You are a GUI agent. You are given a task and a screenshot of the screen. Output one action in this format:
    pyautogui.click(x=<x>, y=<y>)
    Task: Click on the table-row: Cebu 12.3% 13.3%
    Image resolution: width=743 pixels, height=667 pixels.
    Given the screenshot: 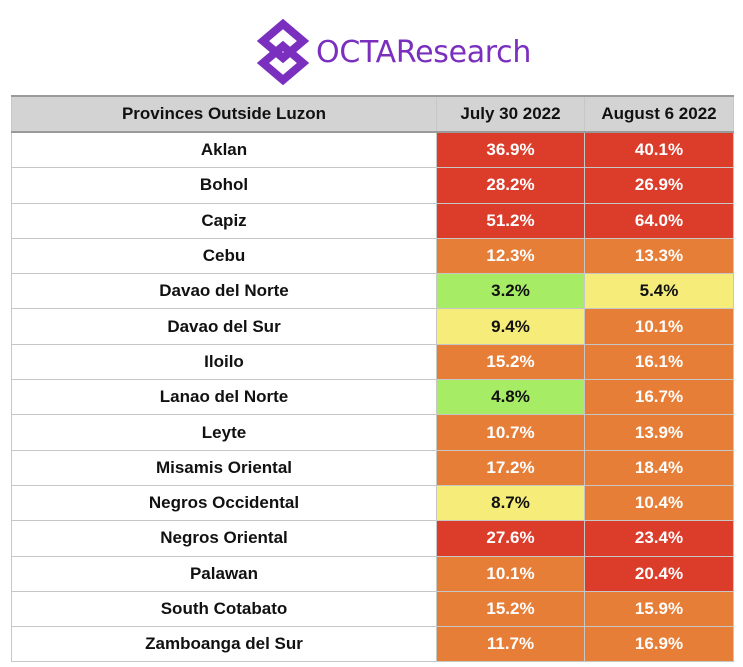 What is the action you would take?
    pyautogui.click(x=372, y=256)
    